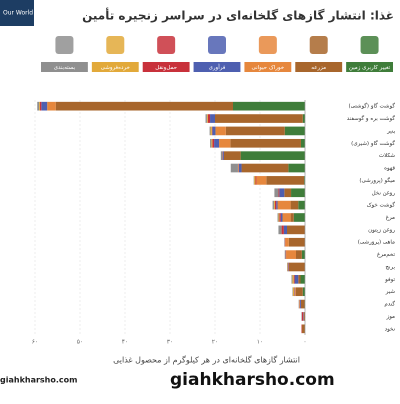  What do you see at coordinates (390, 131) in the screenshot?
I see `category-label: پنیر` at bounding box center [390, 131].